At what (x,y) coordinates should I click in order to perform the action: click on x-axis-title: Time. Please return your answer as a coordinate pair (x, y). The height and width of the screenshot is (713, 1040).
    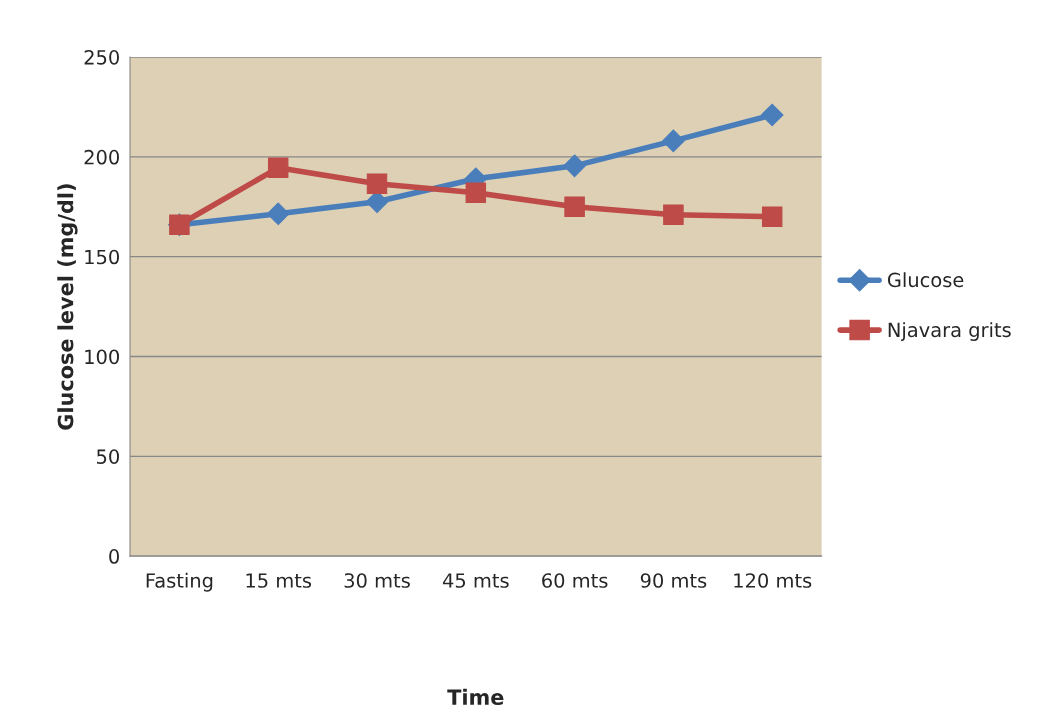
    Looking at the image, I should click on (475, 696).